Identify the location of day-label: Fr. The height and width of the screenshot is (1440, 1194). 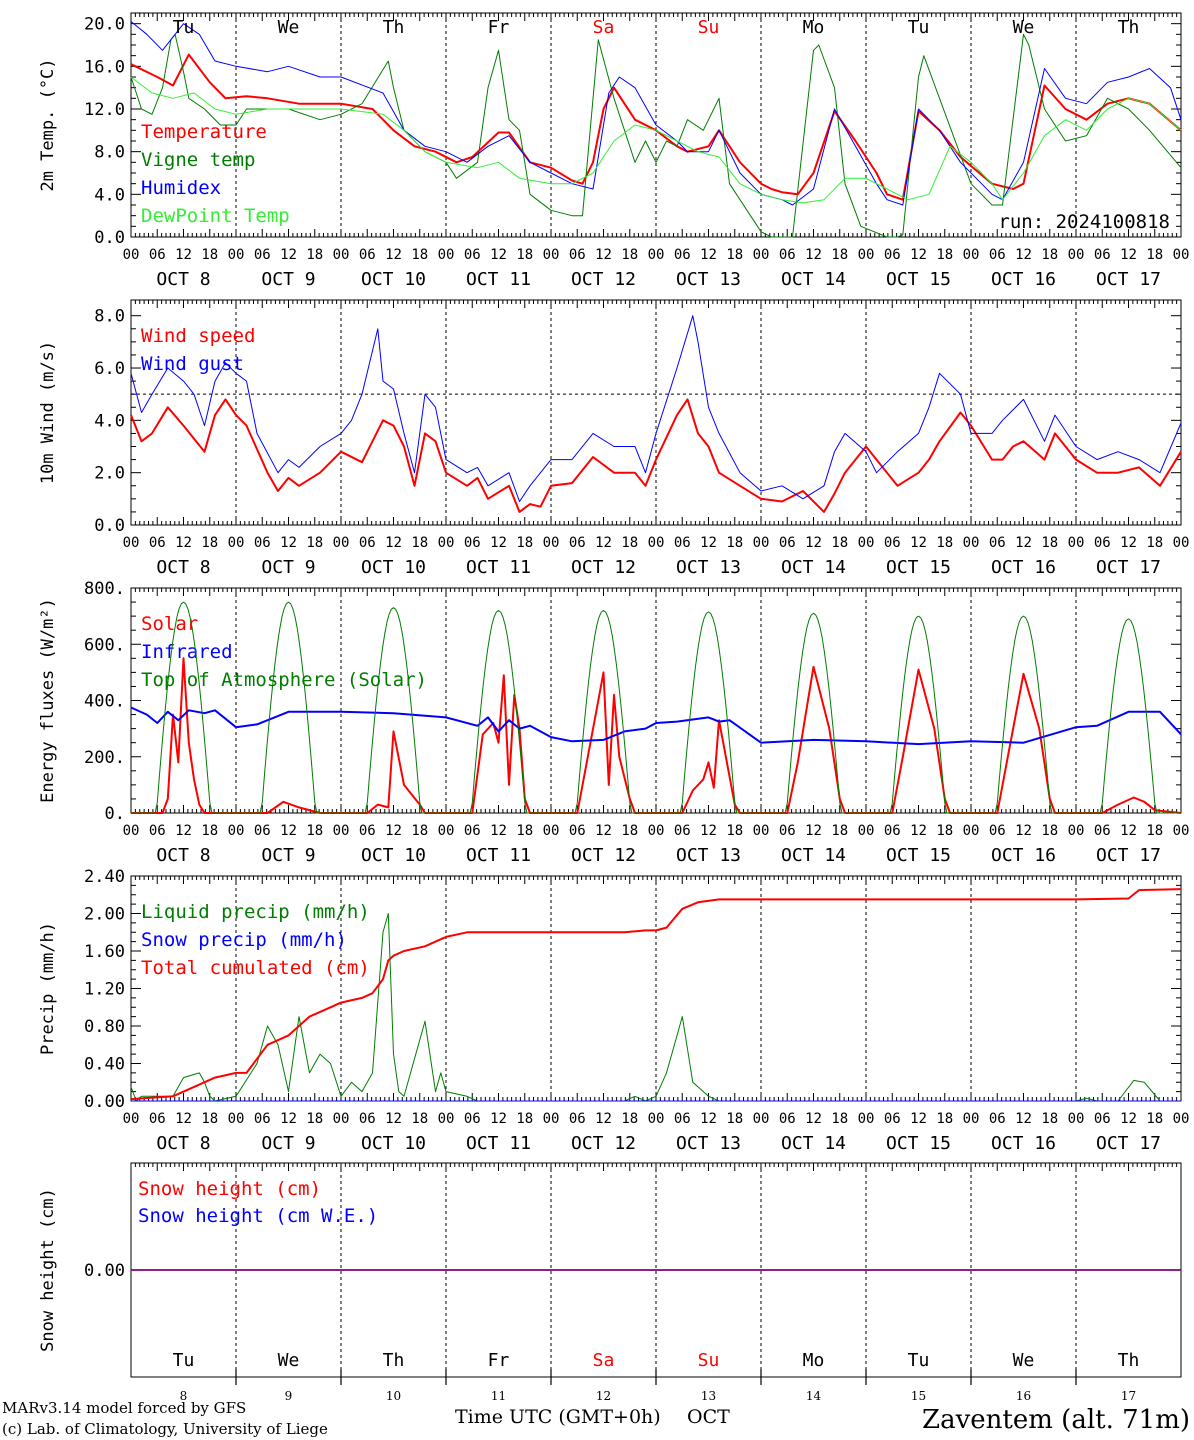
(499, 27).